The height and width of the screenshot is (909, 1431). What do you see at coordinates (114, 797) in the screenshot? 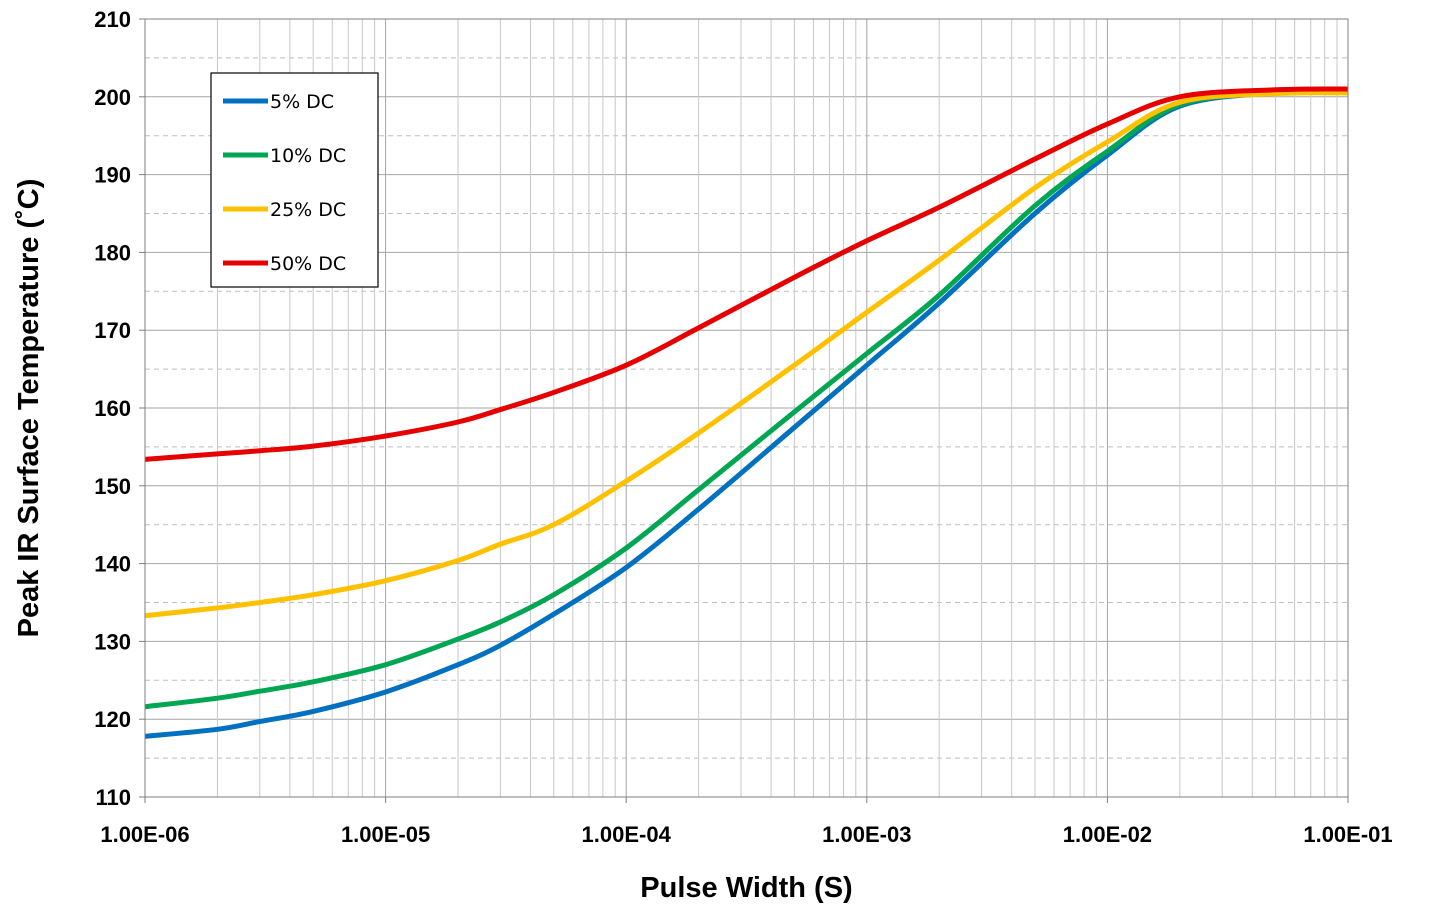
I see `y-tick-label: 110` at bounding box center [114, 797].